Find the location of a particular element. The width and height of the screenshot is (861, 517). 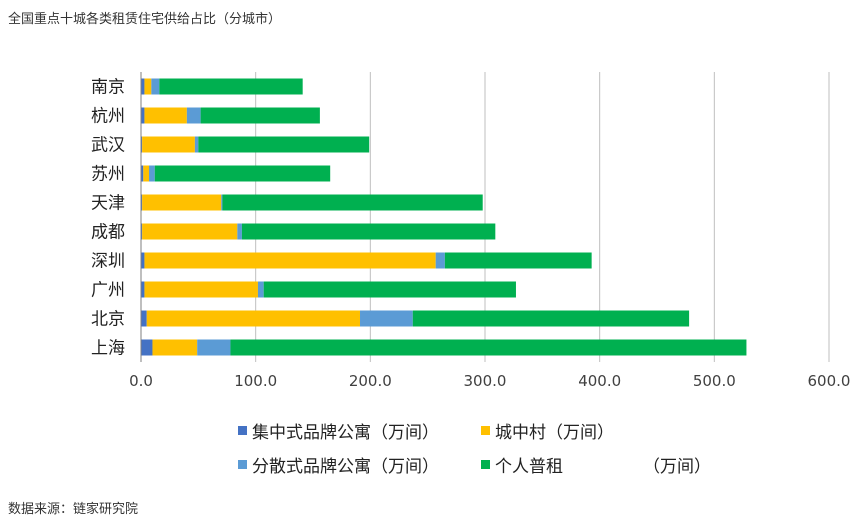

legend-swatch-dispersed is located at coordinates (242, 464).